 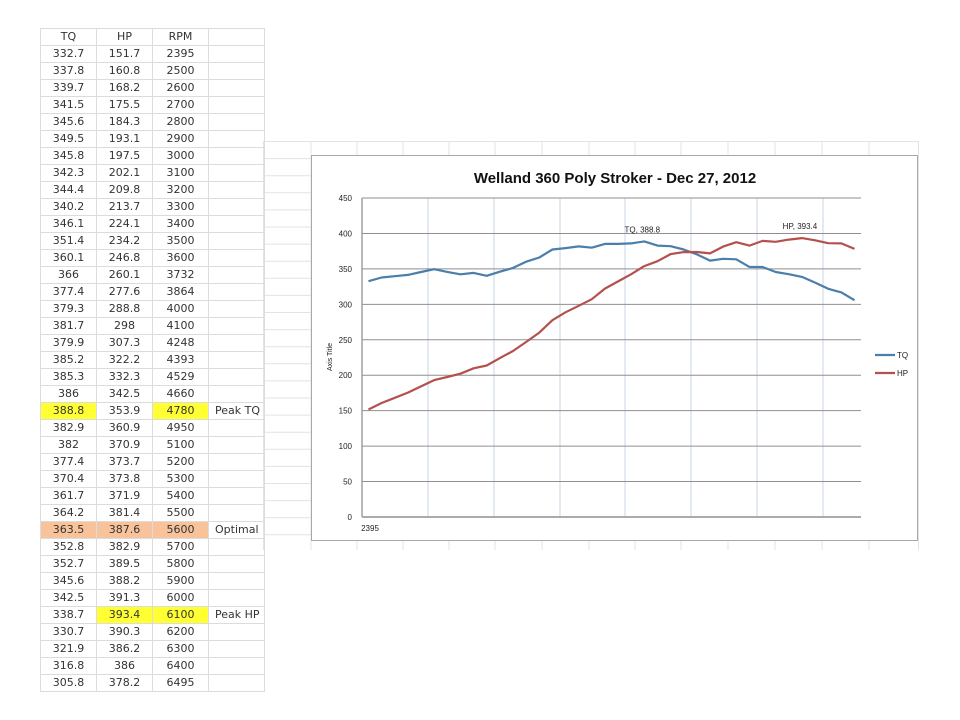 I want to click on cell-tq: 342.5, so click(x=68, y=598).